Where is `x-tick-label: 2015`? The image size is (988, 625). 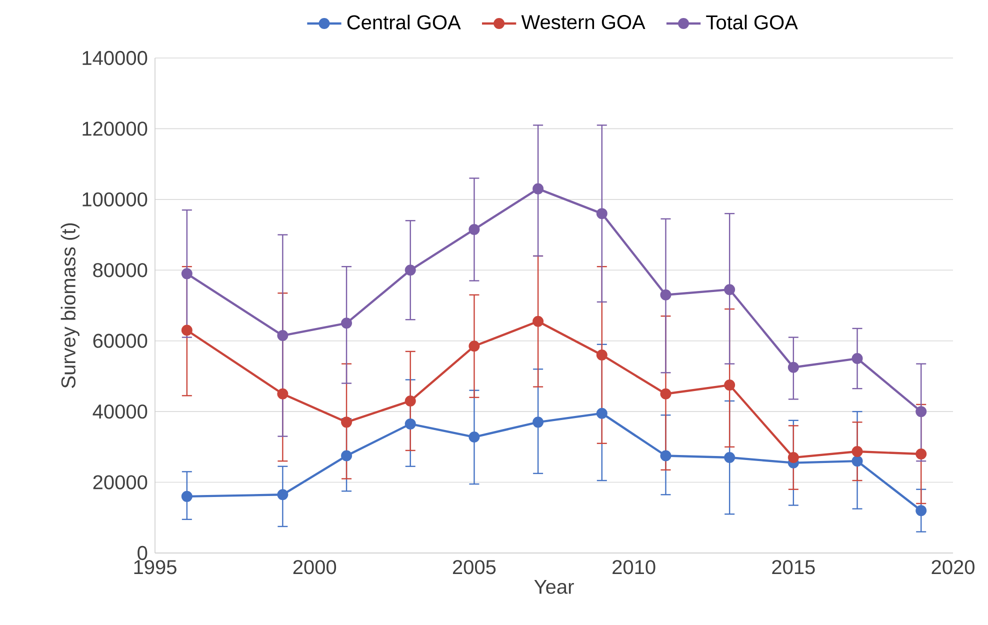
x-tick-label: 2015 is located at coordinates (793, 567).